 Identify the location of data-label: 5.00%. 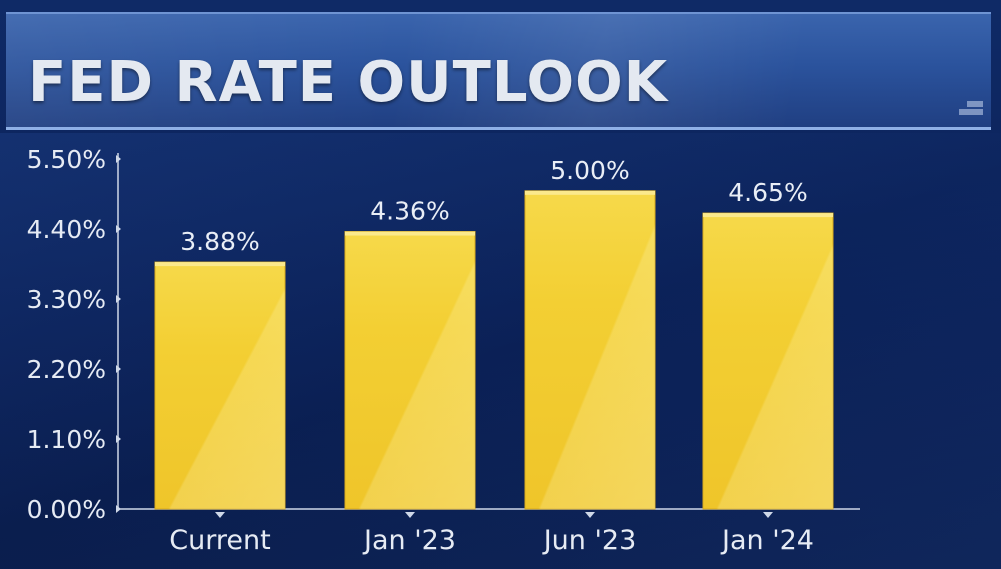
(589, 170).